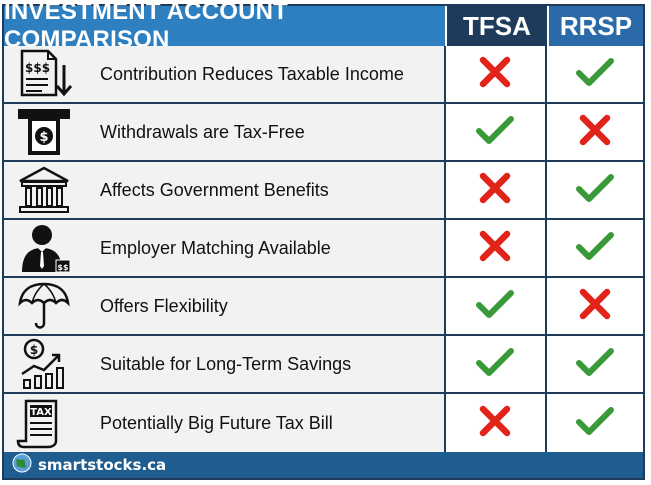  Describe the element at coordinates (496, 26) in the screenshot. I see `column-header-tfsa: TFSA` at that location.